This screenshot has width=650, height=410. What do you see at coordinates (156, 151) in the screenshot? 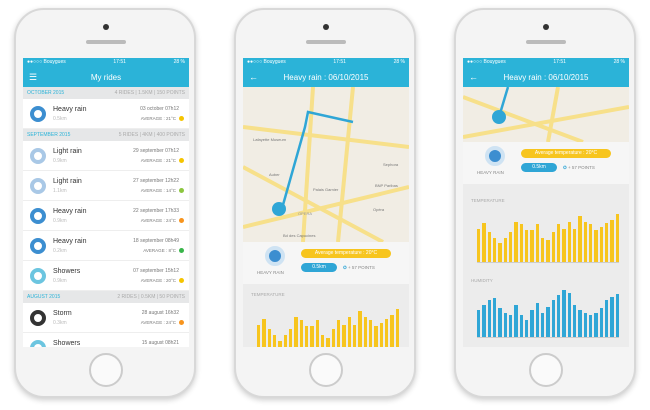
I see `ride-date: 29 september 07h12` at bounding box center [156, 151].